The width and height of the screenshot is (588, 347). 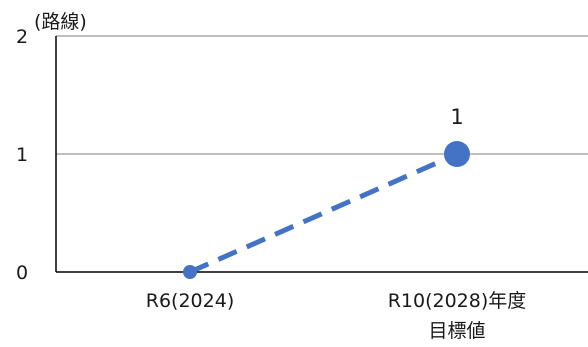 What do you see at coordinates (457, 301) in the screenshot?
I see `x-tick-label: R10(2028)年度` at bounding box center [457, 301].